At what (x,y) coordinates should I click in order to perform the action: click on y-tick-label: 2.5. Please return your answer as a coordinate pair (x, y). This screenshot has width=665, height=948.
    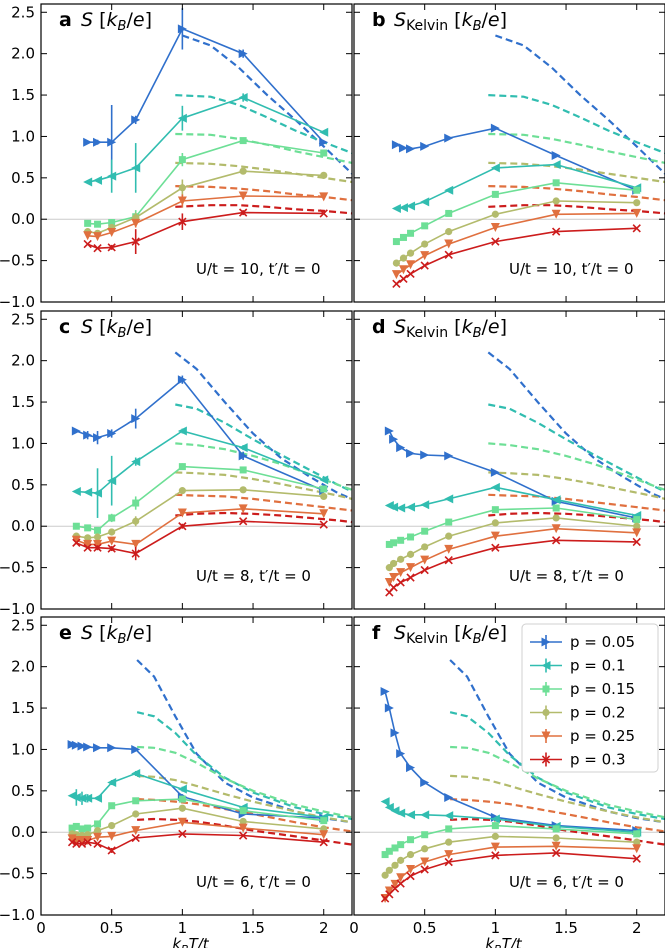
    Looking at the image, I should click on (23, 12).